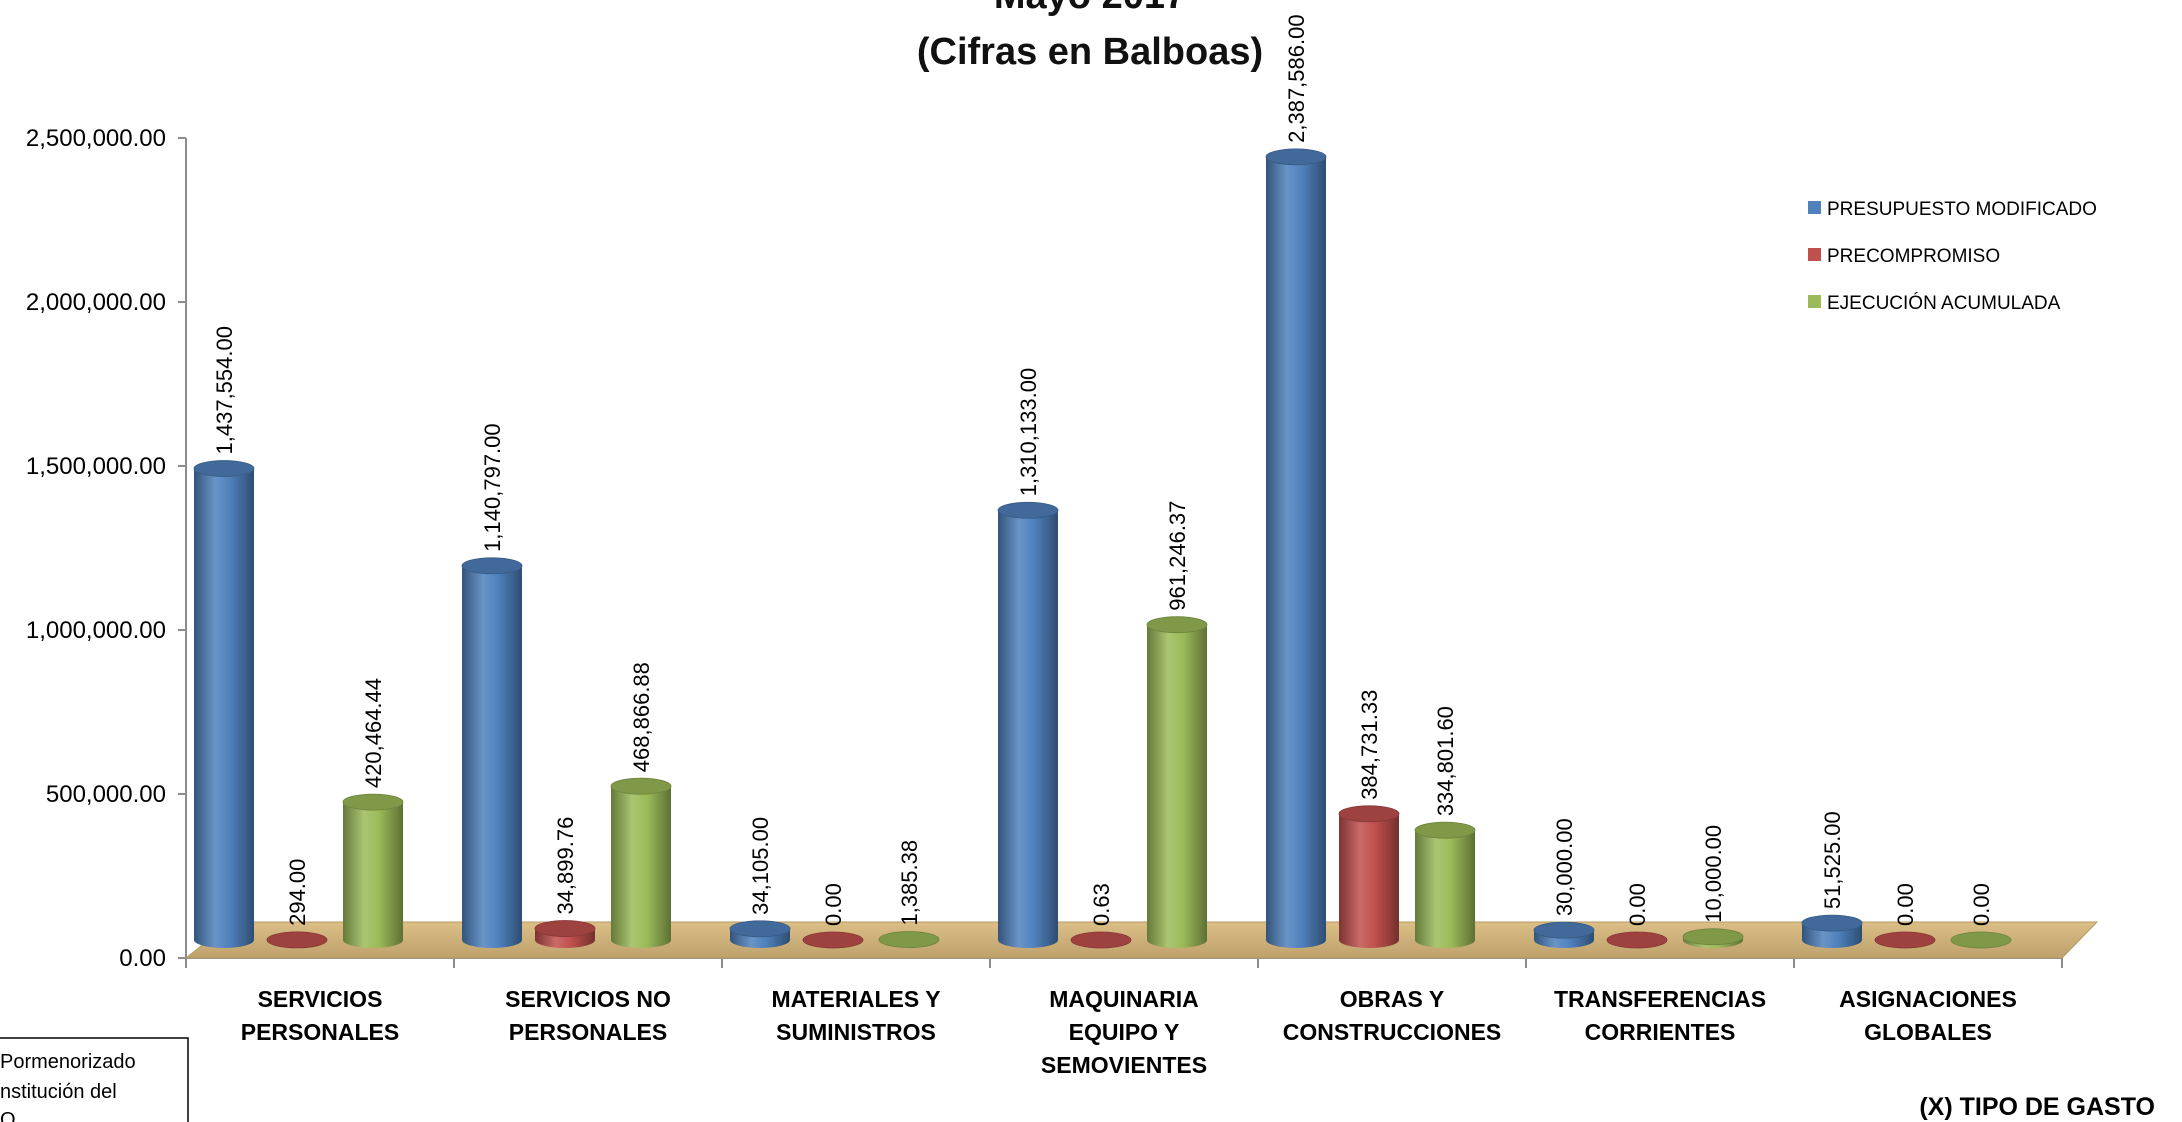 The width and height of the screenshot is (2182, 1122). What do you see at coordinates (373, 733) in the screenshot?
I see `data-label: 420,464.44` at bounding box center [373, 733].